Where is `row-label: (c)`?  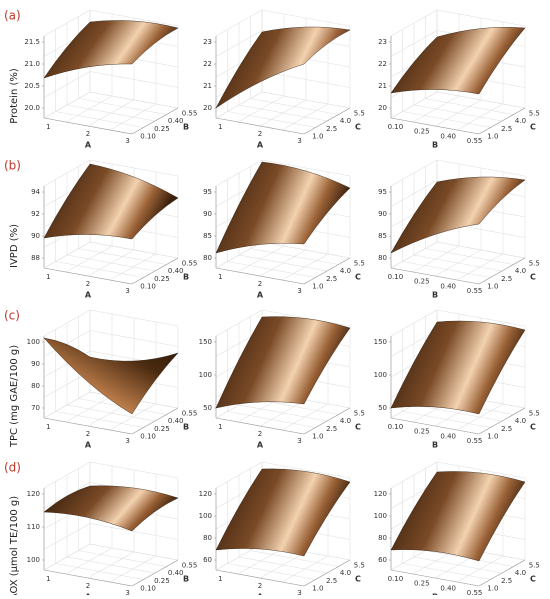 row-label: (c) is located at coordinates (12, 316).